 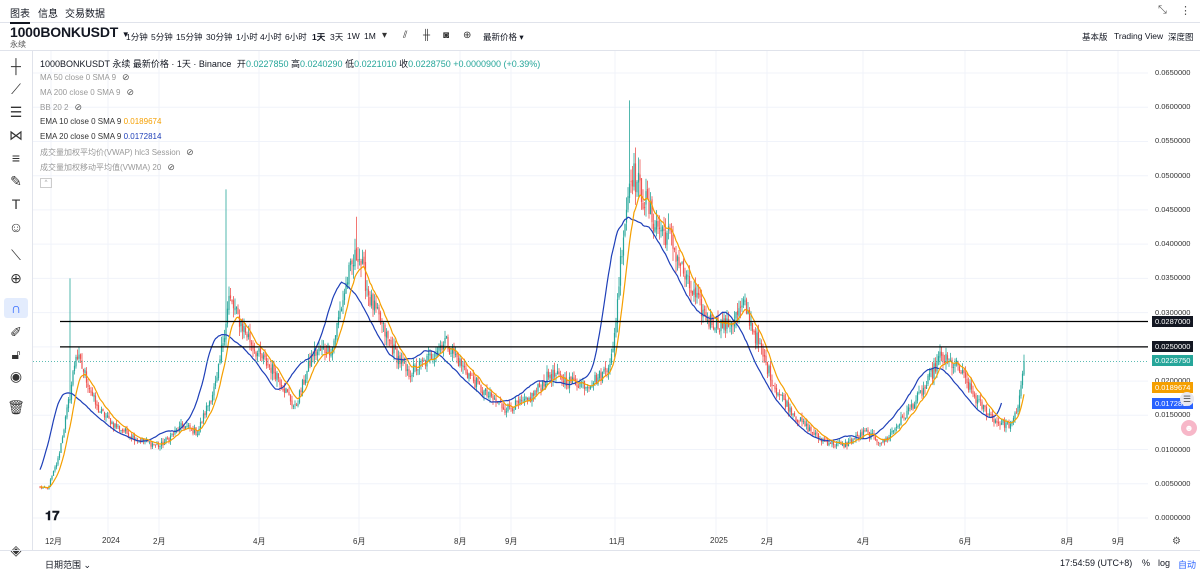 What do you see at coordinates (16, 375) in the screenshot?
I see `eye-icon: ◉` at bounding box center [16, 375].